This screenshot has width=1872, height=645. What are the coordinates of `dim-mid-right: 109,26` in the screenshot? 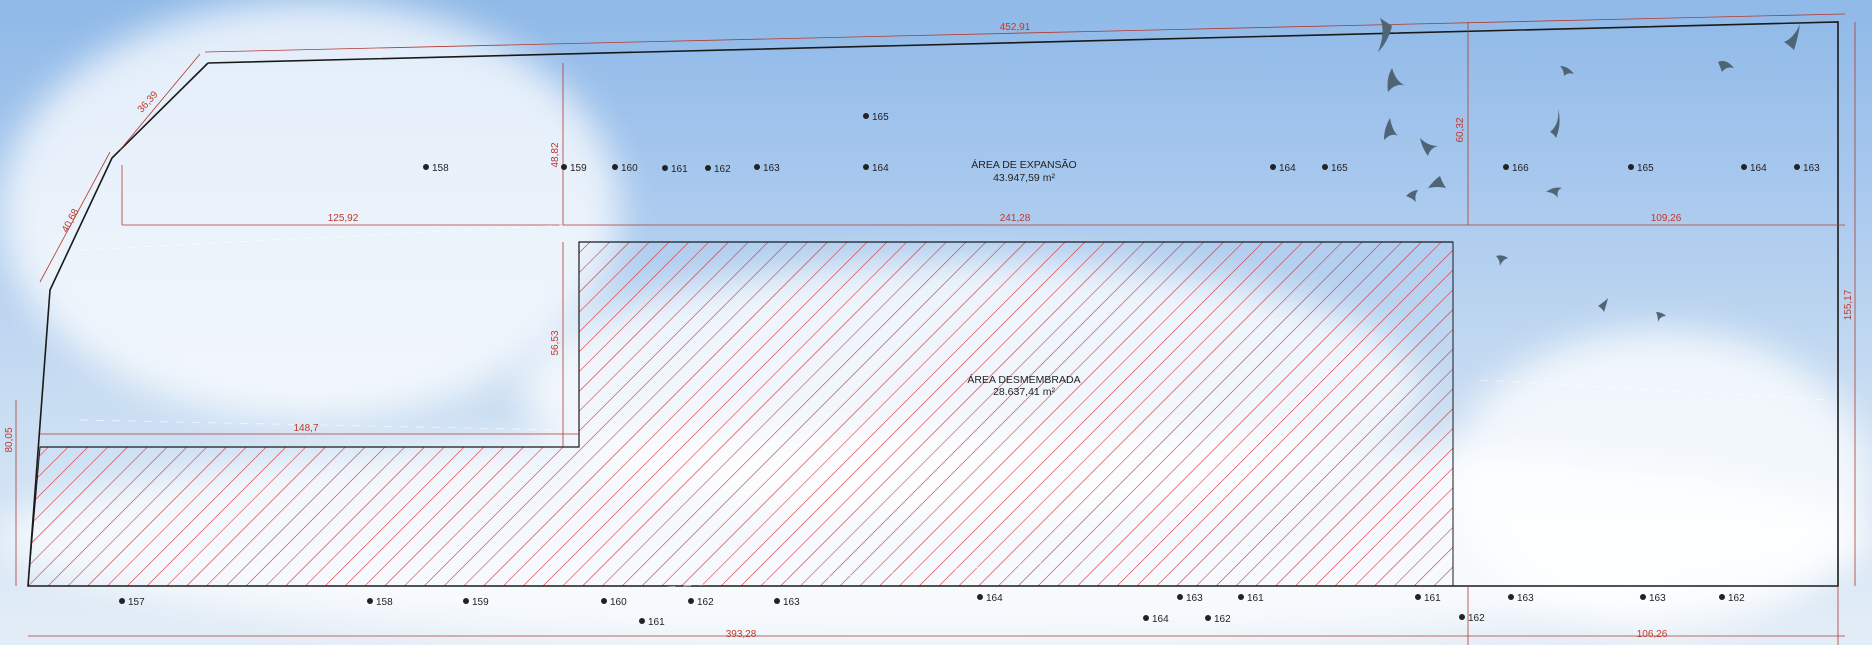 It's located at (1666, 218).